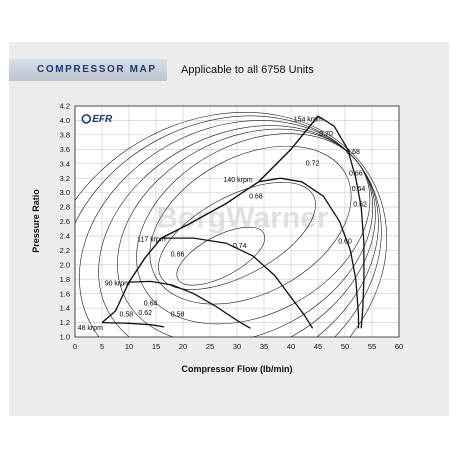 The width and height of the screenshot is (458, 458). I want to click on watermark: BorgWarner, so click(242, 217).